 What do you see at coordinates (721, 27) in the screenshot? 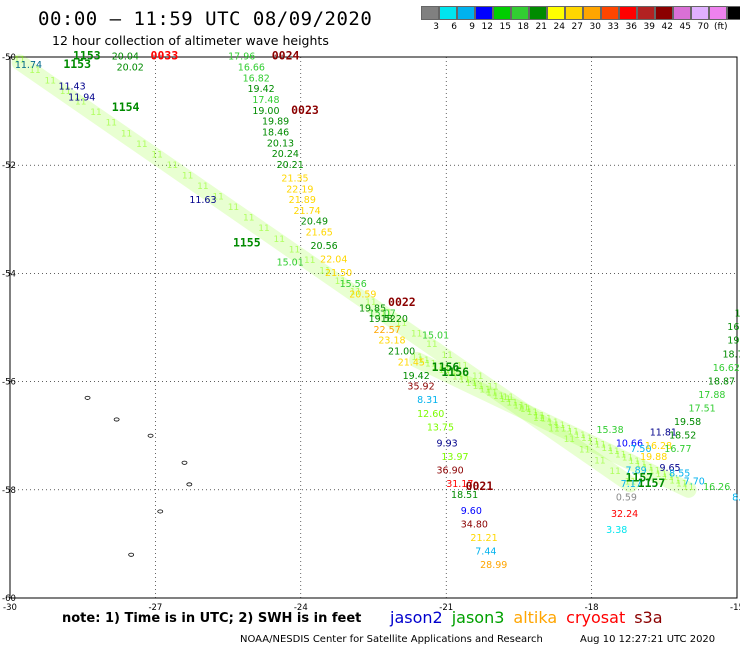
I see `legend-unit: (ft)` at bounding box center [721, 27].